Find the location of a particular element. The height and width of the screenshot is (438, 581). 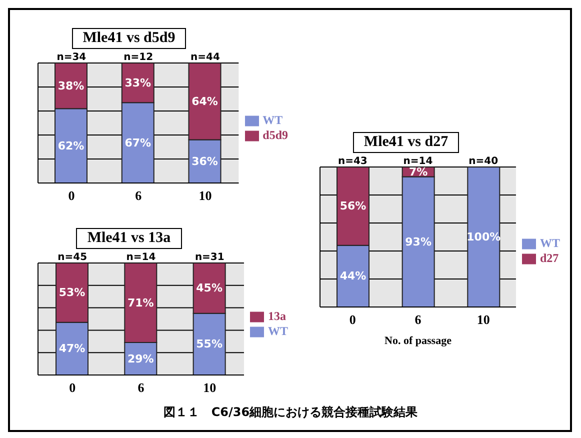

annotation: n=31 is located at coordinates (209, 257).